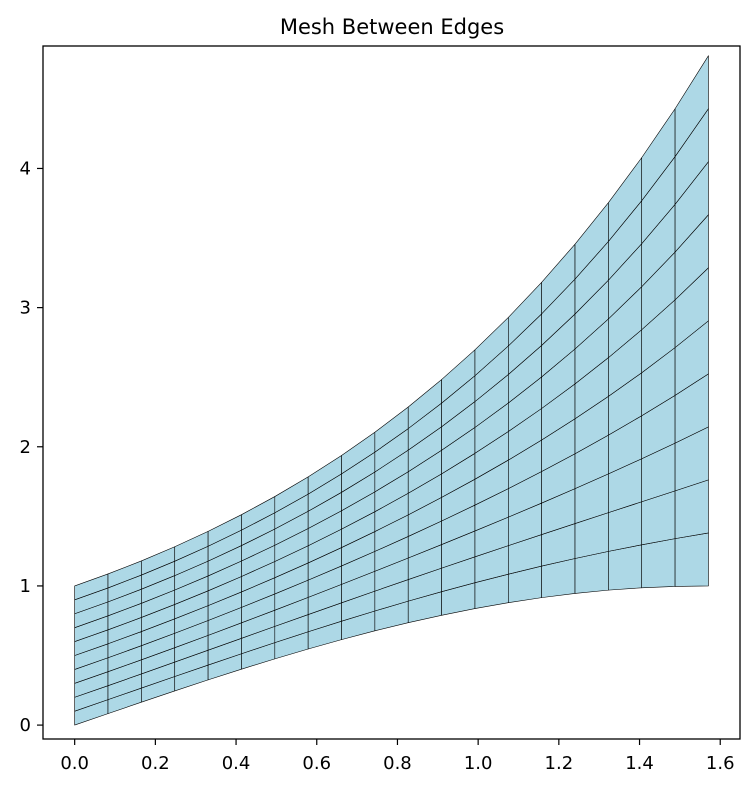 The width and height of the screenshot is (755, 789). I want to click on x-tick-label: 0.0, so click(74, 763).